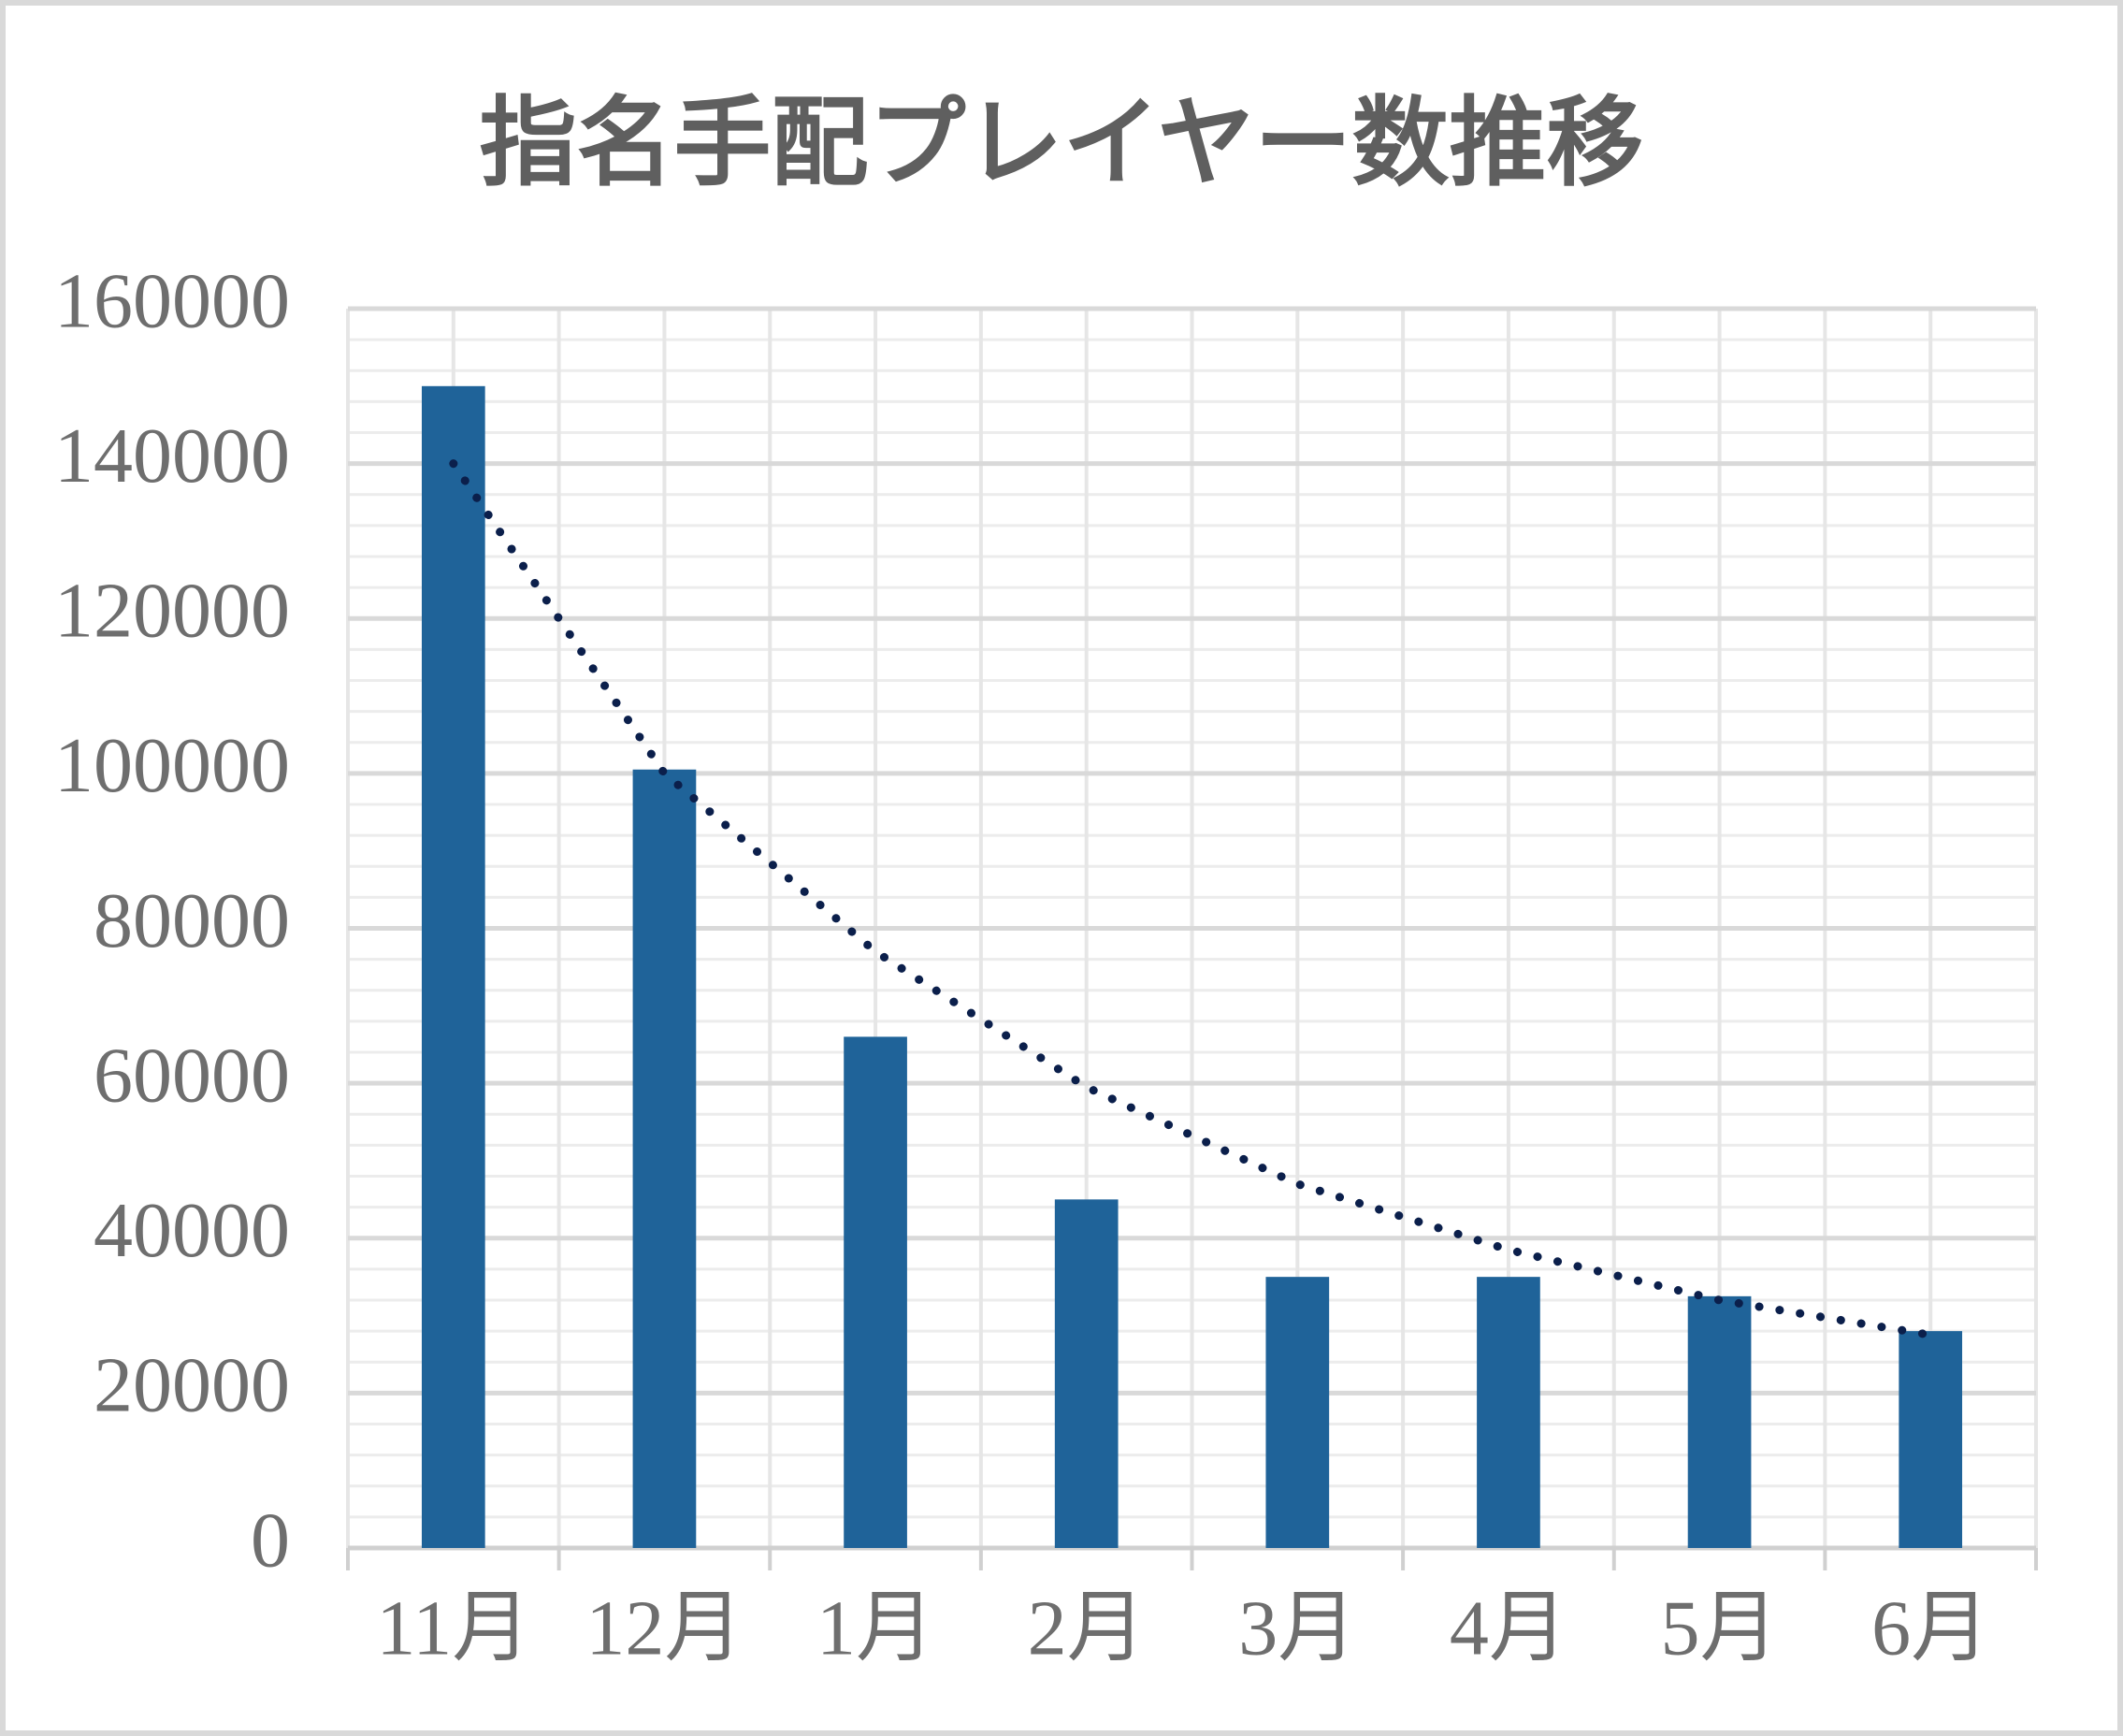  I want to click on x-tick-label: 12月, so click(664, 1627).